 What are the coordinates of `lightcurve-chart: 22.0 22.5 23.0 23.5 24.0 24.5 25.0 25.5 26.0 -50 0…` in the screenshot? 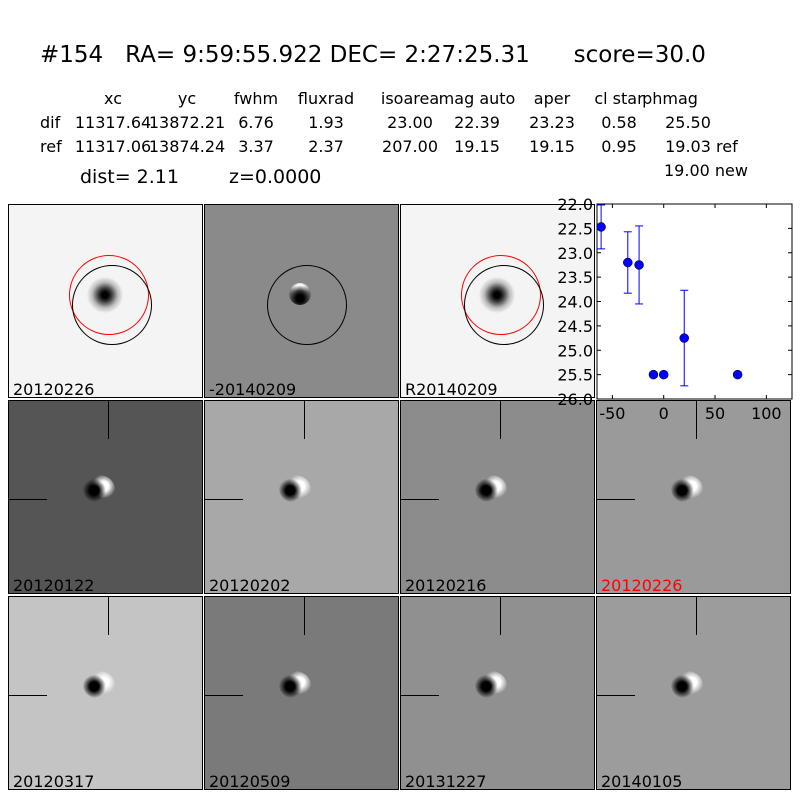 It's located at (675, 309).